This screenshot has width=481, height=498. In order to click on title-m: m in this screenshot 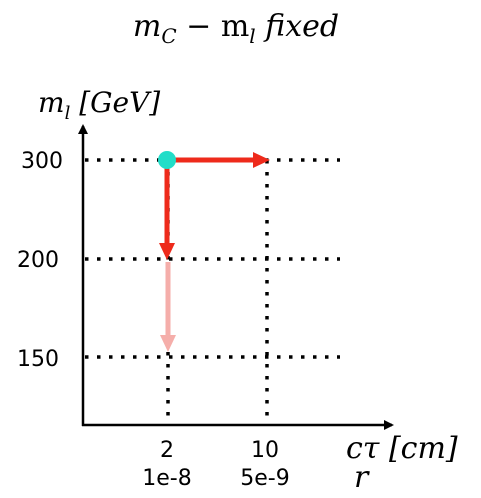, I will do `click(147, 26)`.